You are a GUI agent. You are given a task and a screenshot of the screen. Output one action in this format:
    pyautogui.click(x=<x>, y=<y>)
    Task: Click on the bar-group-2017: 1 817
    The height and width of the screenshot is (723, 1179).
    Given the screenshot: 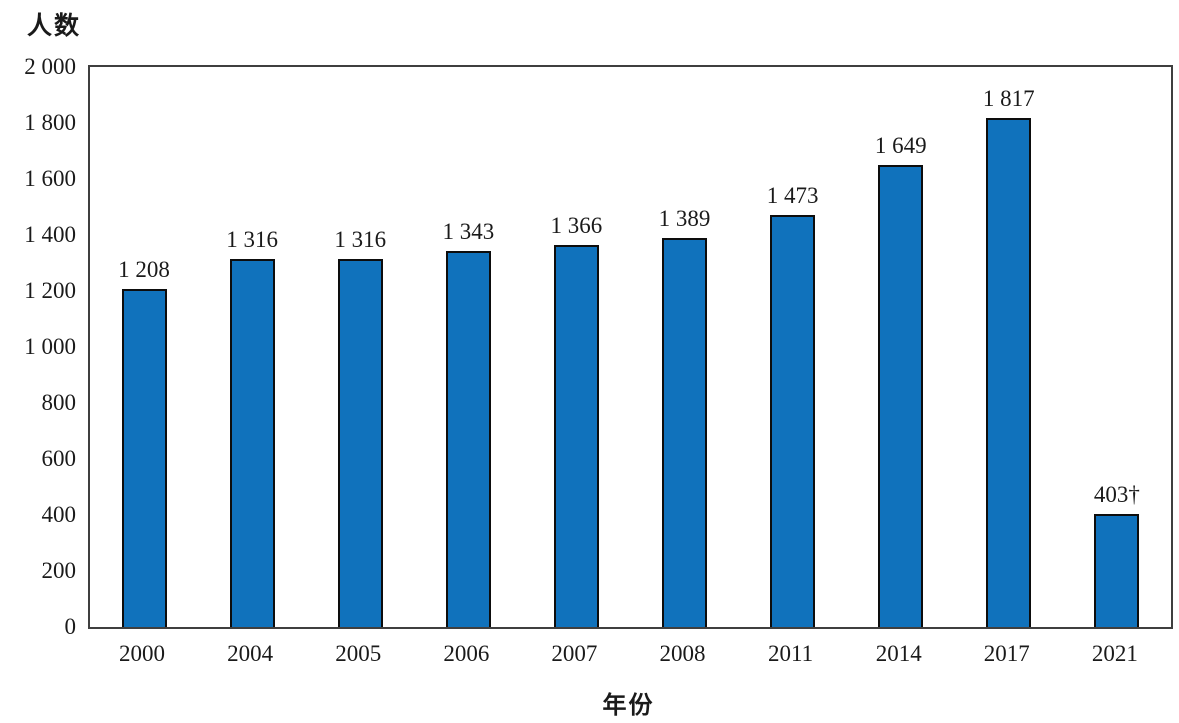 What is the action you would take?
    pyautogui.click(x=1009, y=347)
    